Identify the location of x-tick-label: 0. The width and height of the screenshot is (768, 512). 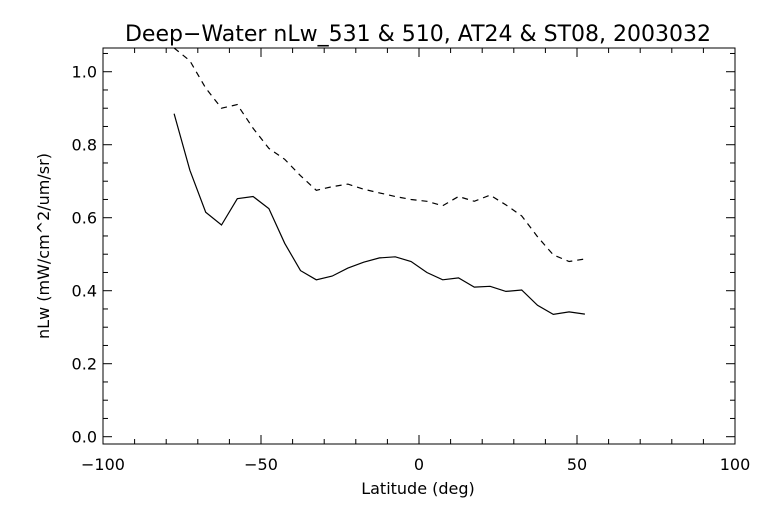
(419, 464).